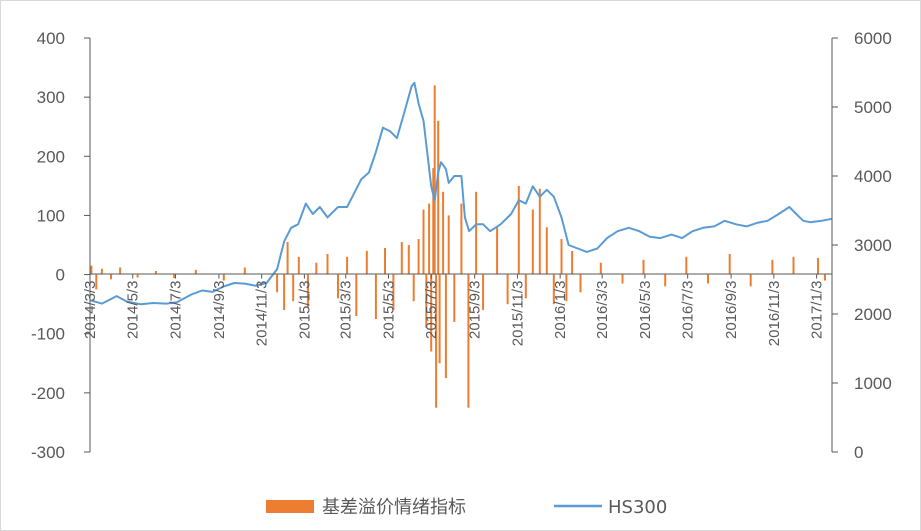 This screenshot has width=921, height=531. Describe the element at coordinates (873, 176) in the screenshot. I see `right-tick-label: 4000` at that location.